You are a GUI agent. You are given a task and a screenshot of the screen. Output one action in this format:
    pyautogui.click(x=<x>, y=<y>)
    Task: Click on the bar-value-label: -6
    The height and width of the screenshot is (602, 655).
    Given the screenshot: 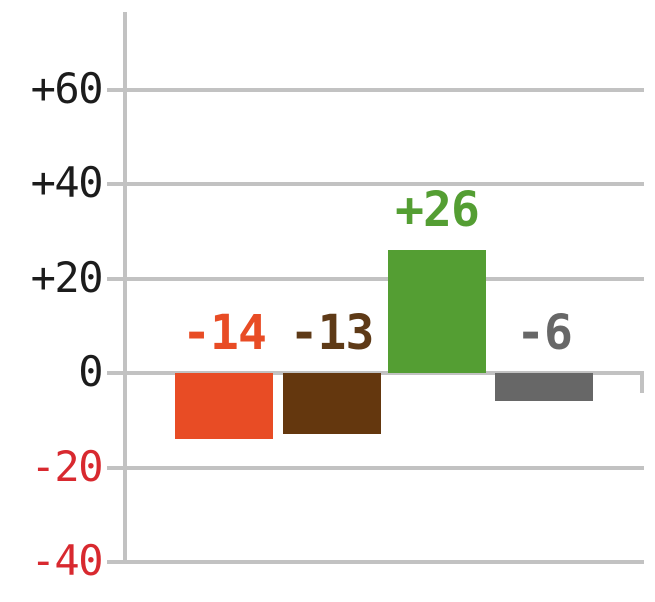 What is the action you would take?
    pyautogui.click(x=544, y=333)
    